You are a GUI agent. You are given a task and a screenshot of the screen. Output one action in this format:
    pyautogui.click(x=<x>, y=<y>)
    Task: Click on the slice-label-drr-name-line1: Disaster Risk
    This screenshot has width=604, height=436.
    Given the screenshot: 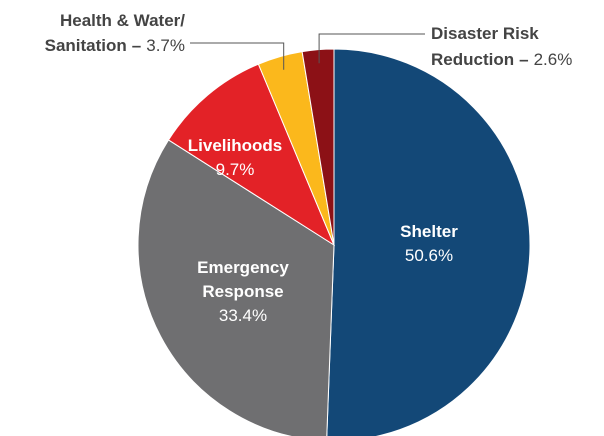 What is the action you would take?
    pyautogui.click(x=485, y=33)
    